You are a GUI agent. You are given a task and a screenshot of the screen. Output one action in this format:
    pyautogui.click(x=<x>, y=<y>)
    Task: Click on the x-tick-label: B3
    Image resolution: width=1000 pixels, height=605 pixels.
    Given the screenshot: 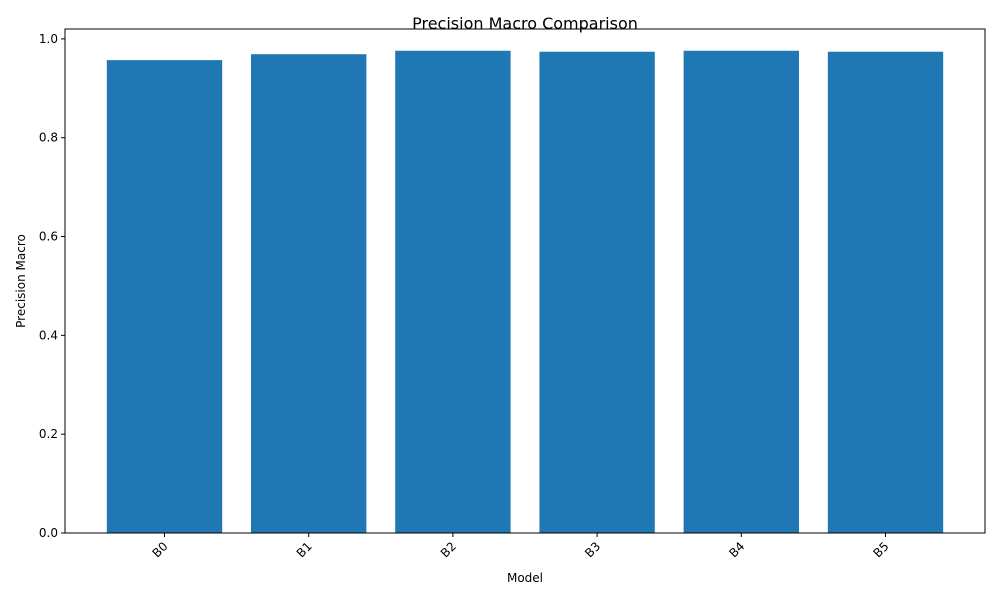 What is the action you would take?
    pyautogui.click(x=592, y=549)
    